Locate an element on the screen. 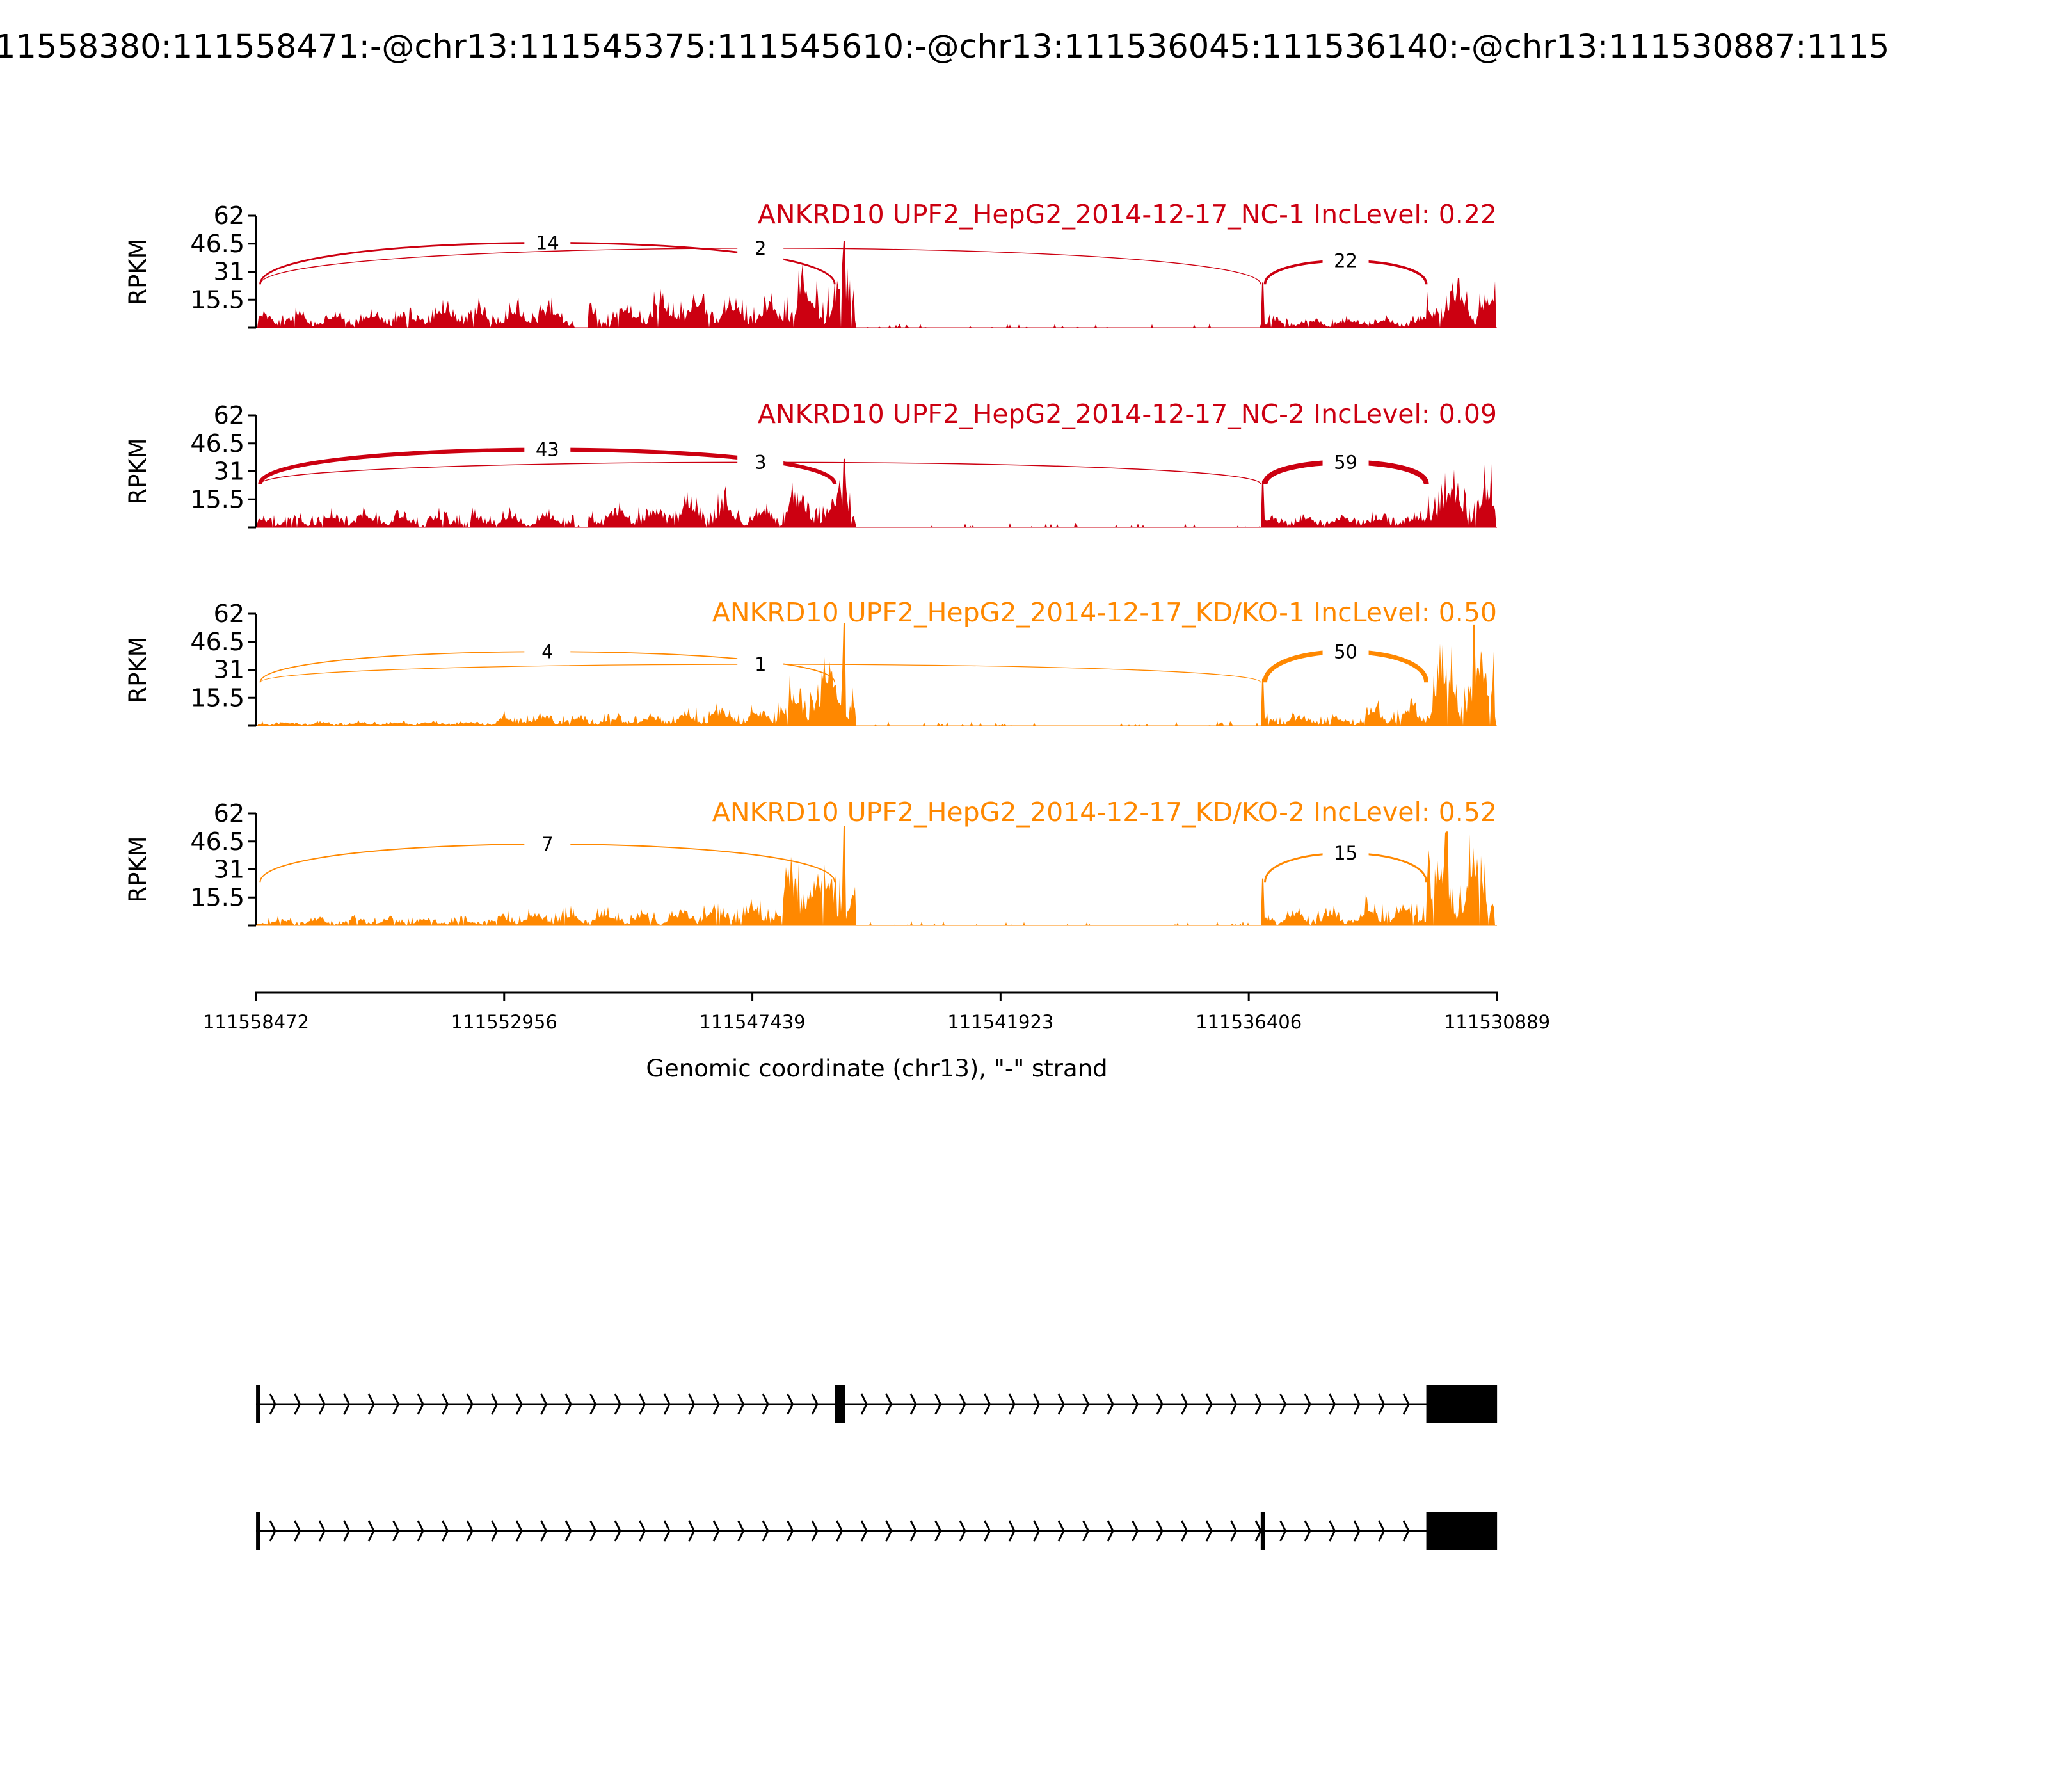 This screenshot has width=2048, height=1792. x-tick-label: 111552956 is located at coordinates (504, 1022).